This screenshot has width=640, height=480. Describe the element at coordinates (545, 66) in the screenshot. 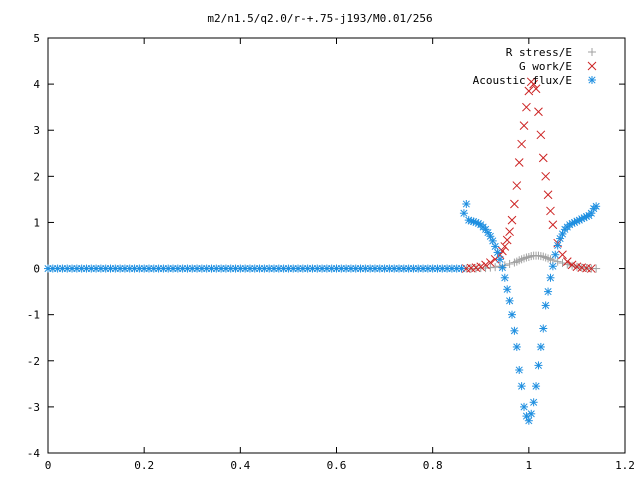

I see `legend-label: G work/E` at that location.